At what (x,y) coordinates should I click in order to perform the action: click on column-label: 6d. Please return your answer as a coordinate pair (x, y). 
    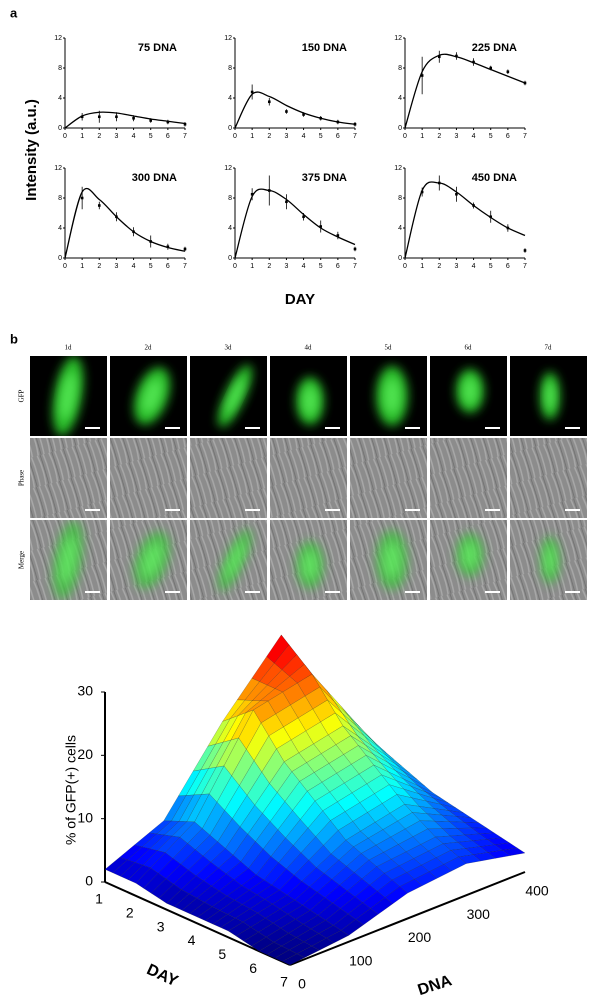
    Looking at the image, I should click on (469, 348).